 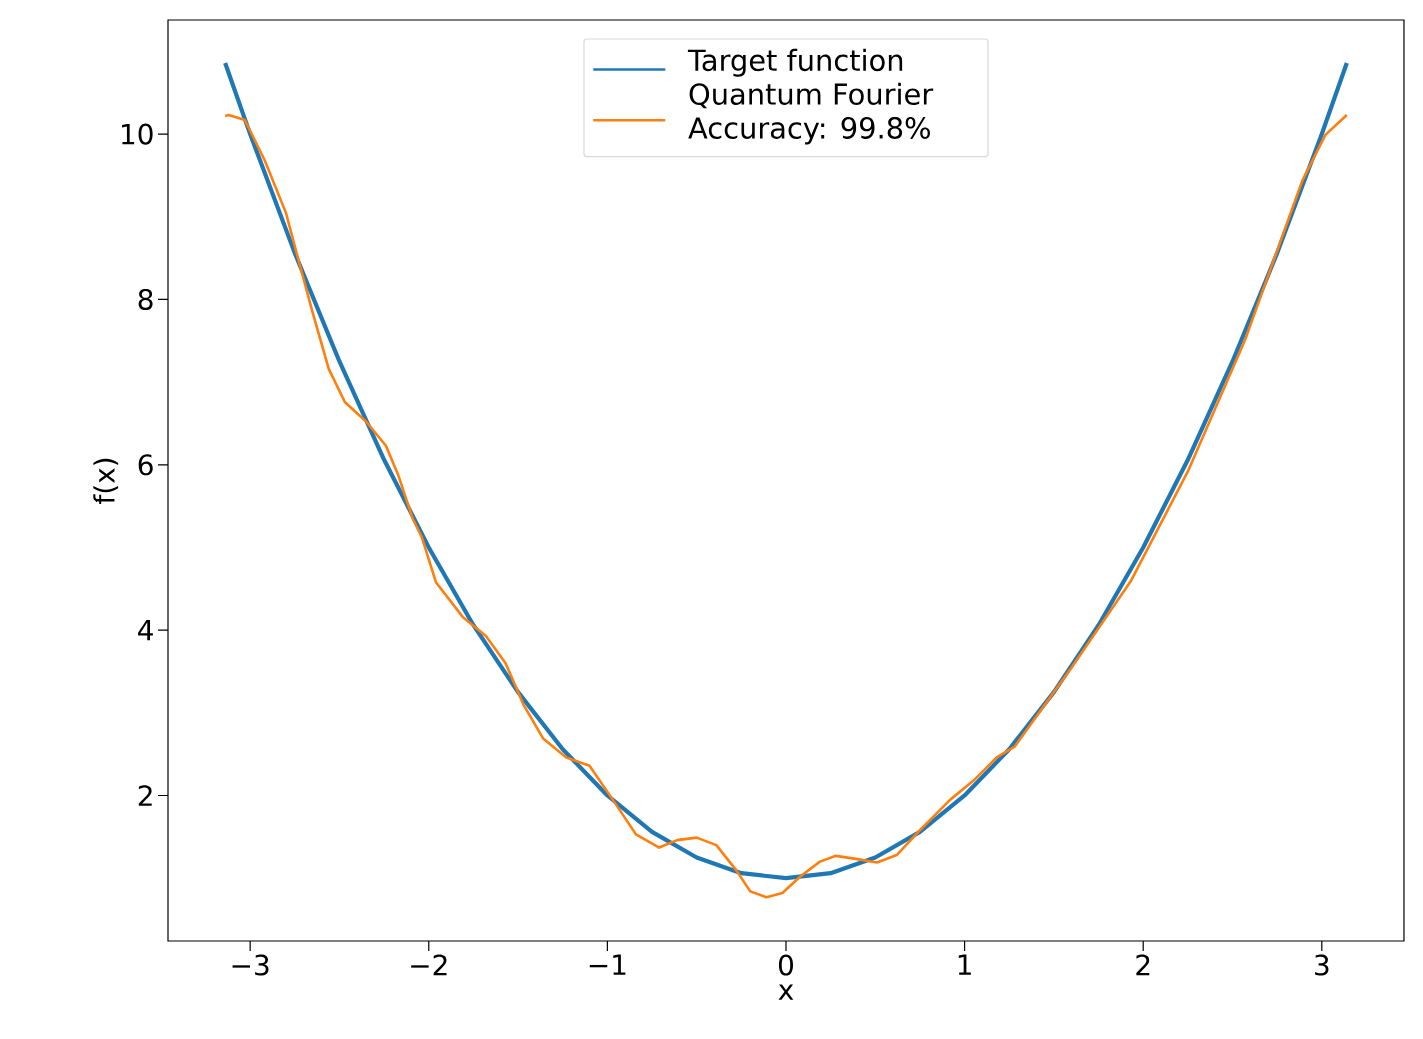 What do you see at coordinates (145, 299) in the screenshot?
I see `y-tick-label: 8` at bounding box center [145, 299].